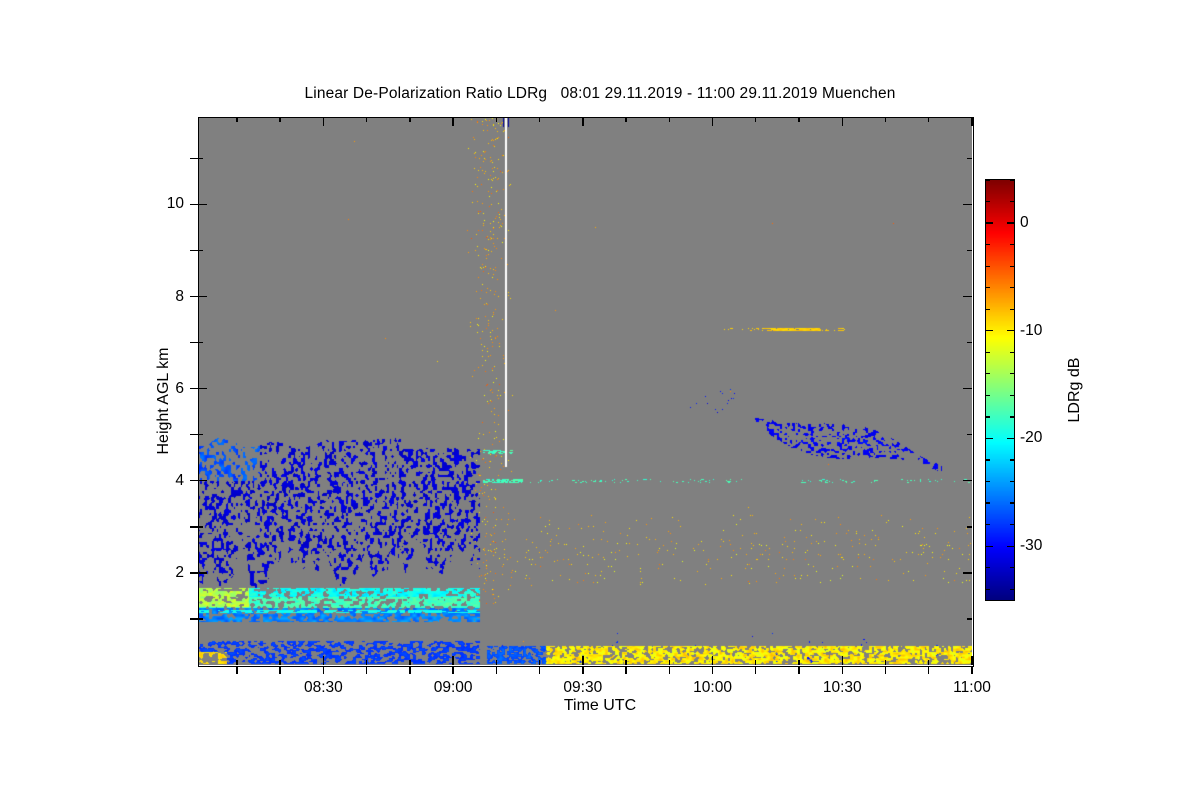 The width and height of the screenshot is (1200, 800). Describe the element at coordinates (1024, 223) in the screenshot. I see `colorbar-tick-label: 0` at that location.